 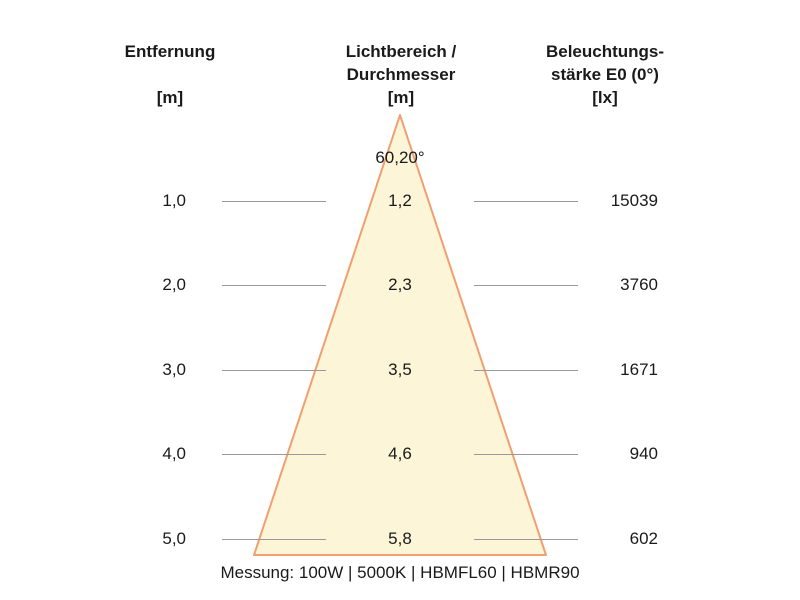 I want to click on header-distance: Entfernung [m], so click(x=170, y=74).